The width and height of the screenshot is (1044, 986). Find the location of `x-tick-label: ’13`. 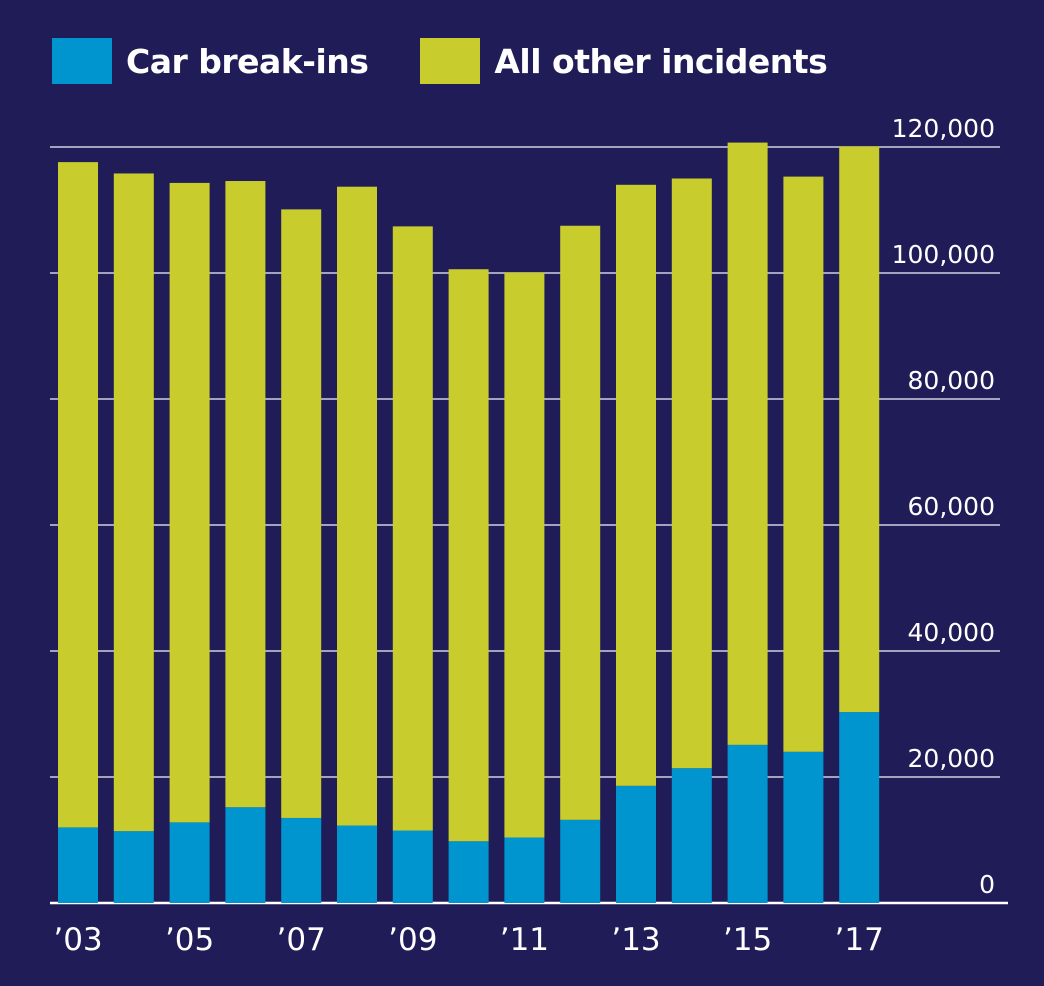

x-tick-label: ’13 is located at coordinates (635, 940).